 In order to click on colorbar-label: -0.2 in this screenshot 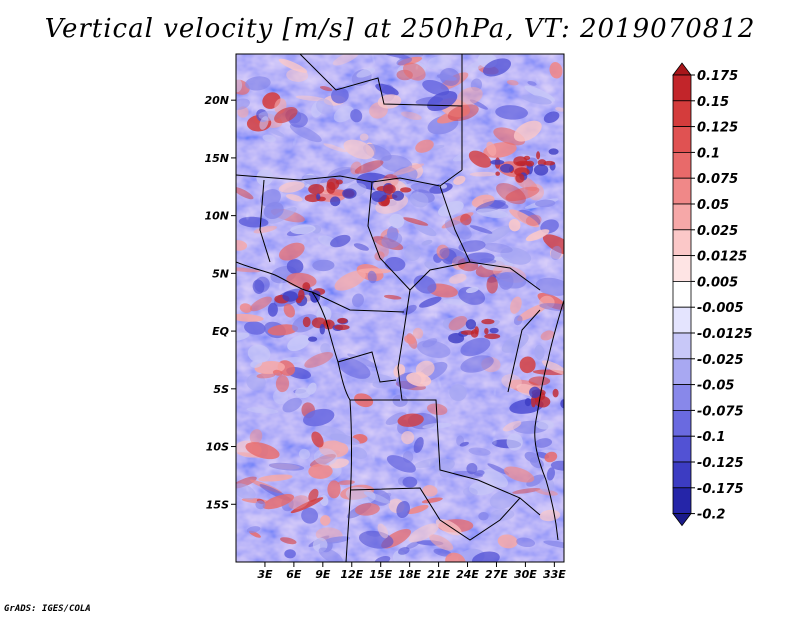, I will do `click(711, 515)`.